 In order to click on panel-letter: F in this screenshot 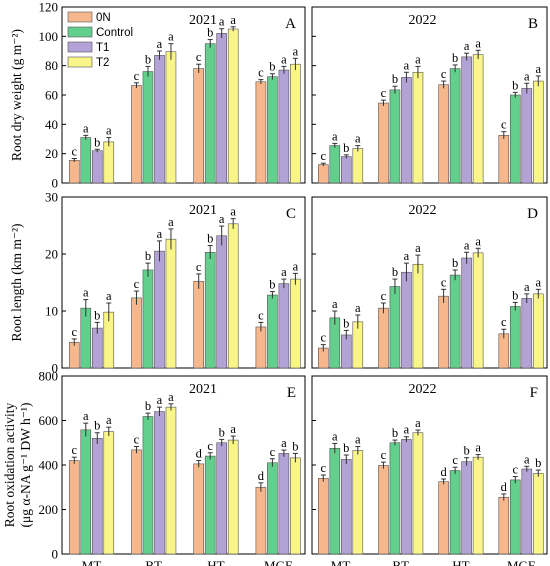, I will do `click(534, 393)`.